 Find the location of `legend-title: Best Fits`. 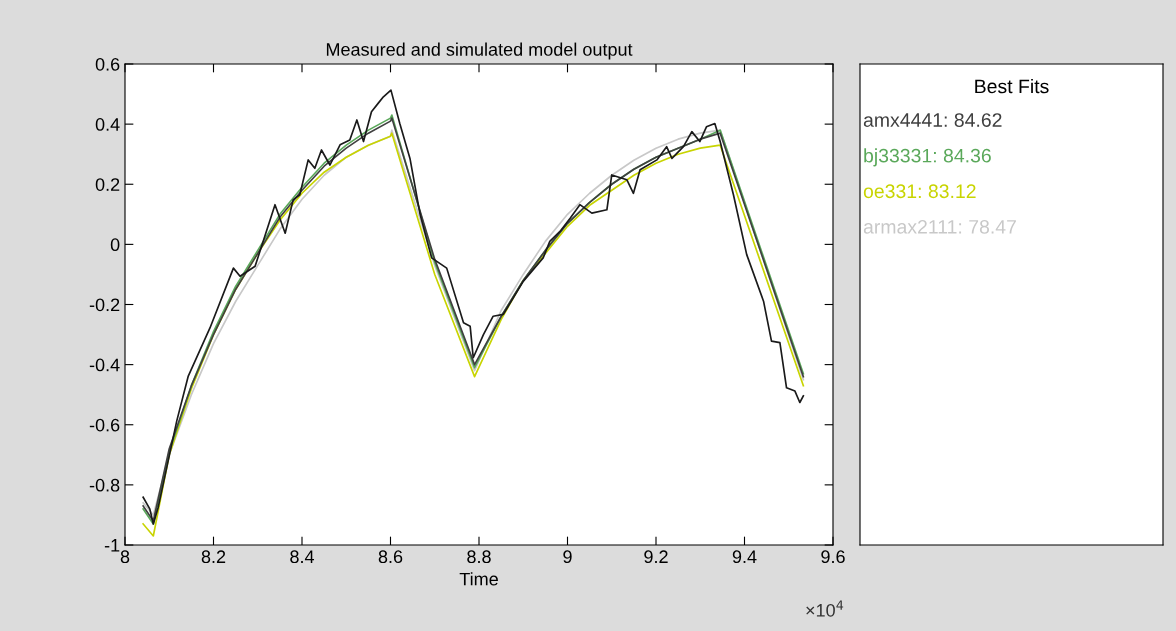

legend-title: Best Fits is located at coordinates (1012, 86).